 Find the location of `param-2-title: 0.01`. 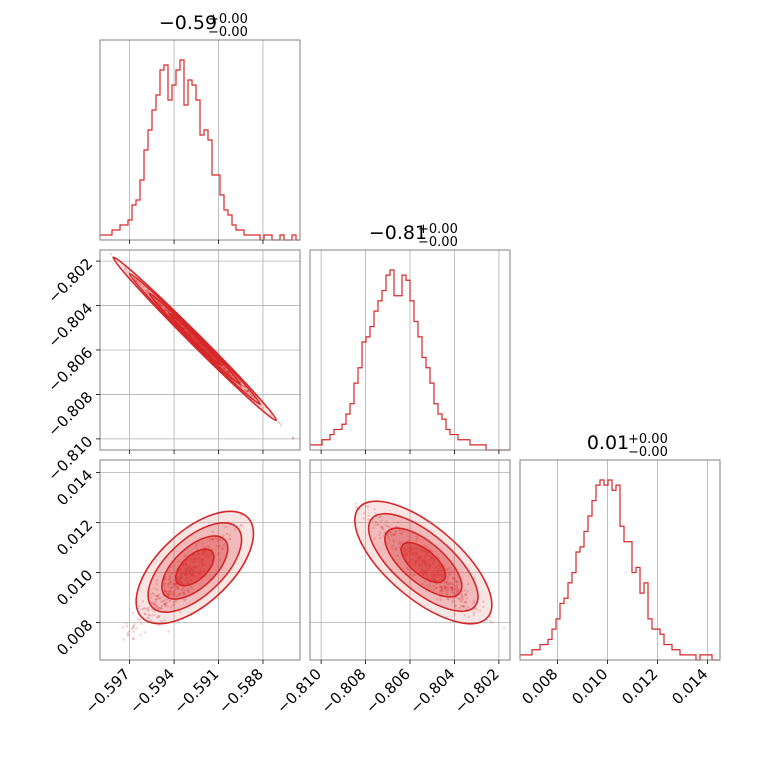

param-2-title: 0.01 is located at coordinates (608, 443).